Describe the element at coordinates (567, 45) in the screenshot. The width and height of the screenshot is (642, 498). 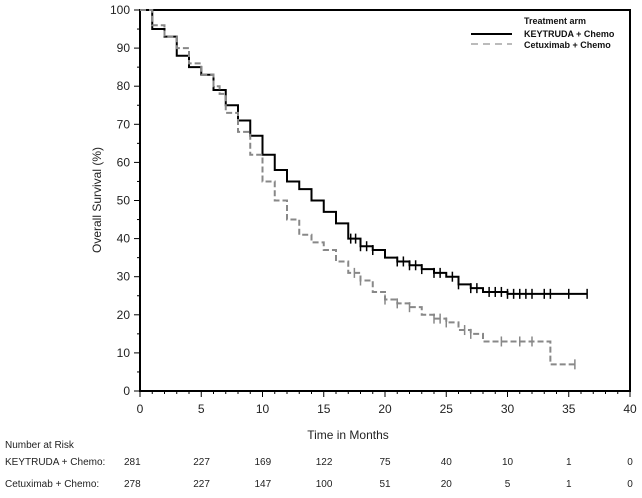
I see `legend-label-cetuximab: Cetuximab + Chemo` at that location.